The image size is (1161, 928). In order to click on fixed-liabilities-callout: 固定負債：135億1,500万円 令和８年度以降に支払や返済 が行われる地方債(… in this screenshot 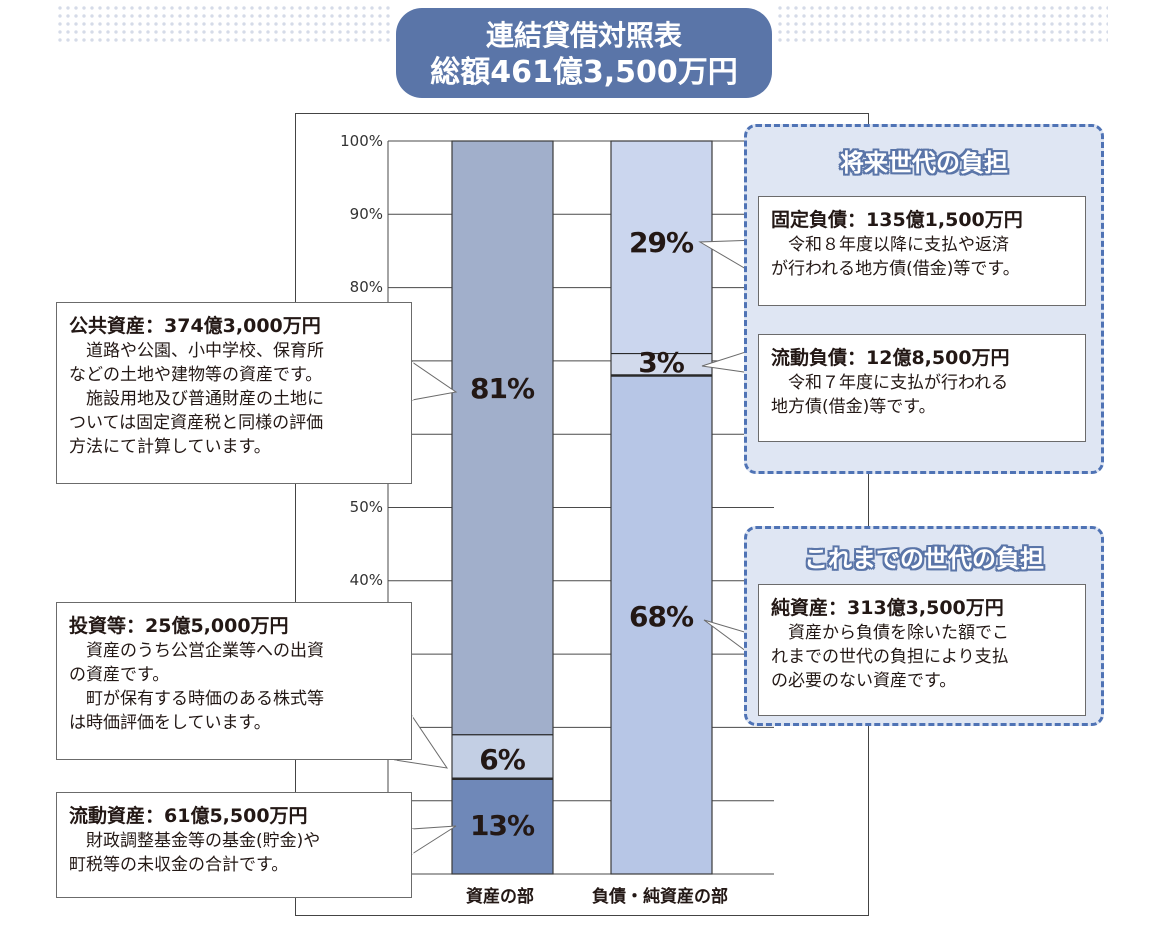, I will do `click(922, 251)`.